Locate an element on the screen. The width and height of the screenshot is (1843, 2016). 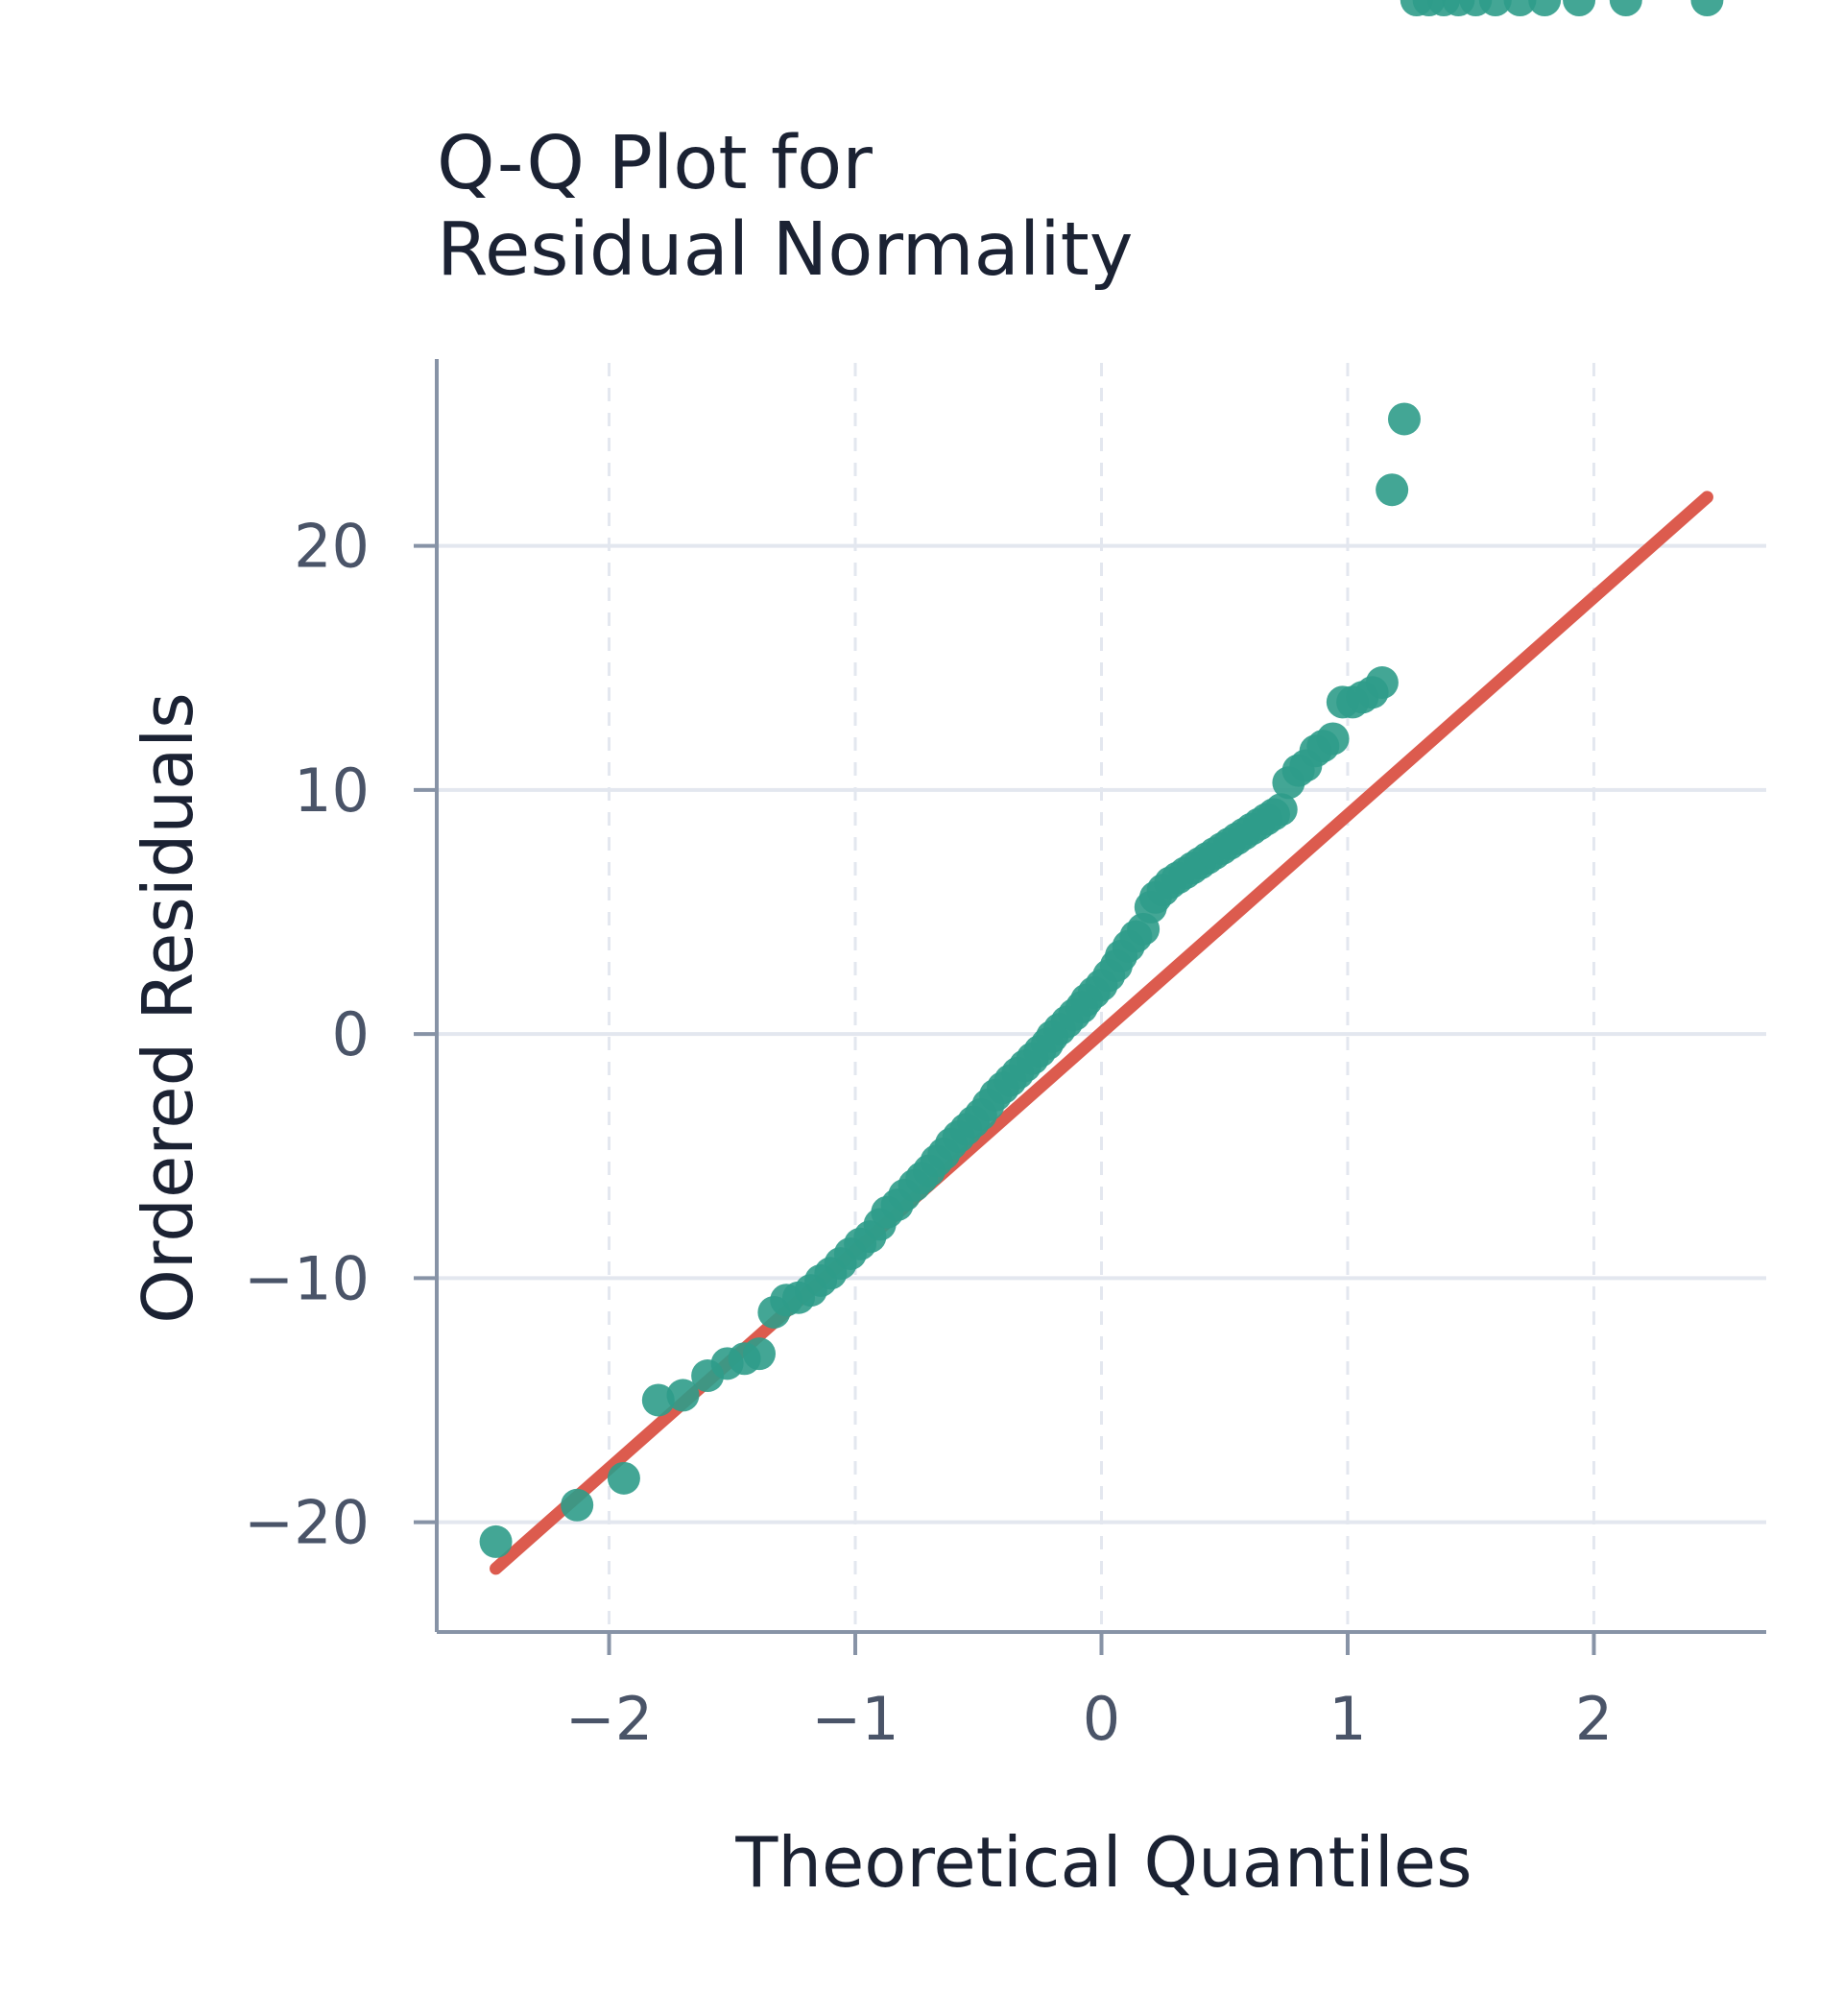
x-tick-label: 2 is located at coordinates (1594, 1719).